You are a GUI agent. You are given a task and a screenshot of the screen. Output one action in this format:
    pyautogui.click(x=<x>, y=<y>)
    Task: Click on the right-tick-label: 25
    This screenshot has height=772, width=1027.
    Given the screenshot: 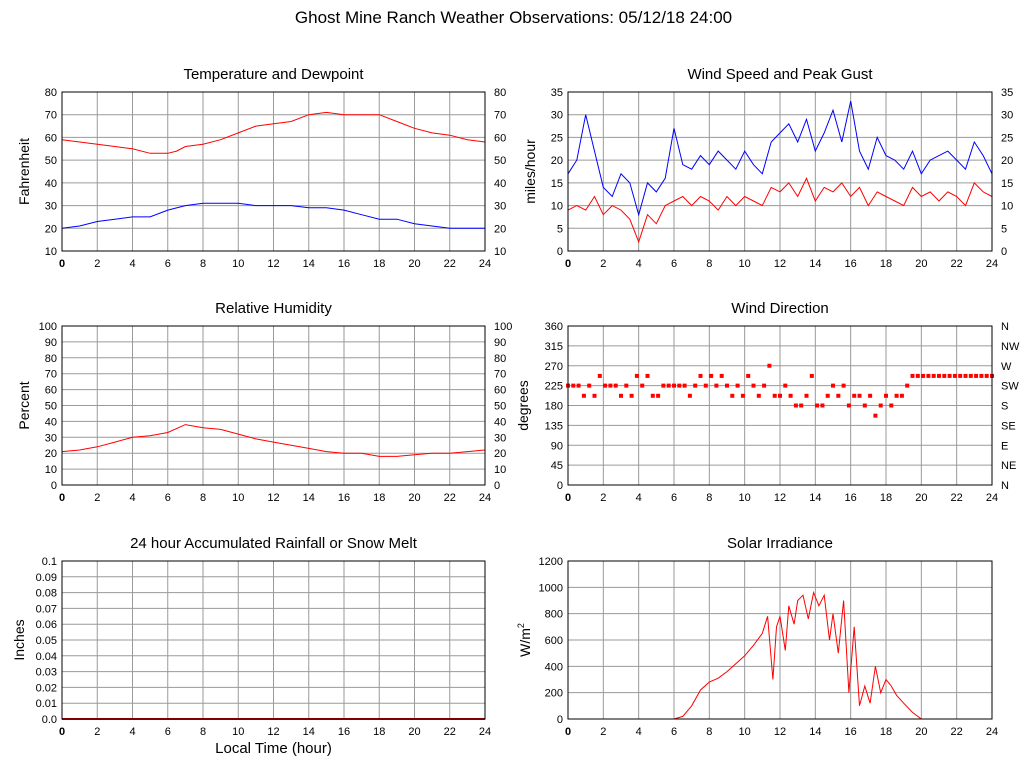 What is the action you would take?
    pyautogui.click(x=1007, y=138)
    